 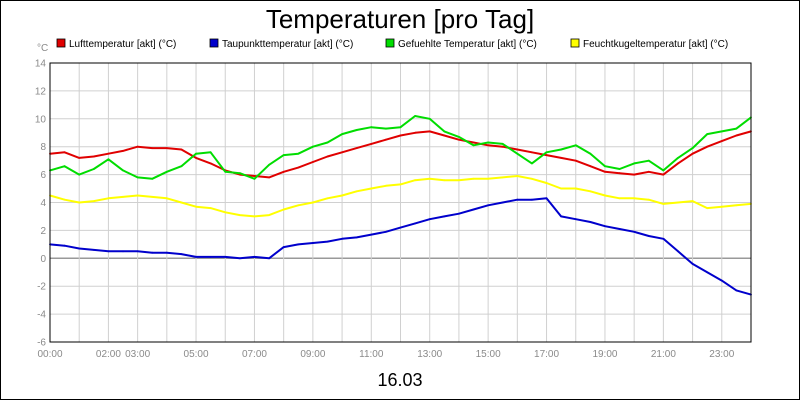 I want to click on y-tick-label: 12, so click(x=41, y=91).